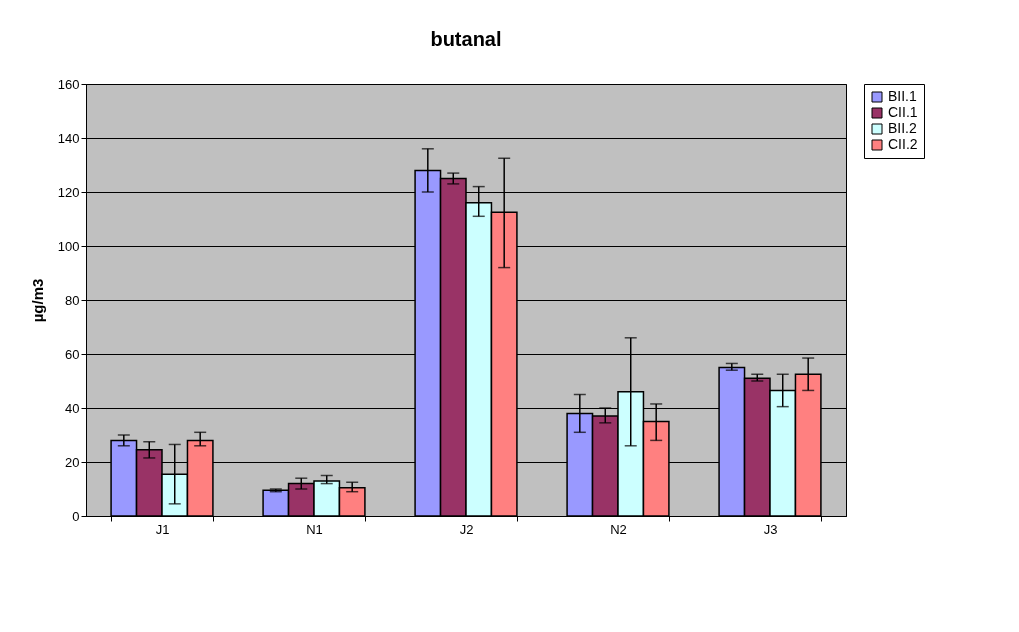  Describe the element at coordinates (68, 138) in the screenshot. I see `y-tick-label: 140` at that location.